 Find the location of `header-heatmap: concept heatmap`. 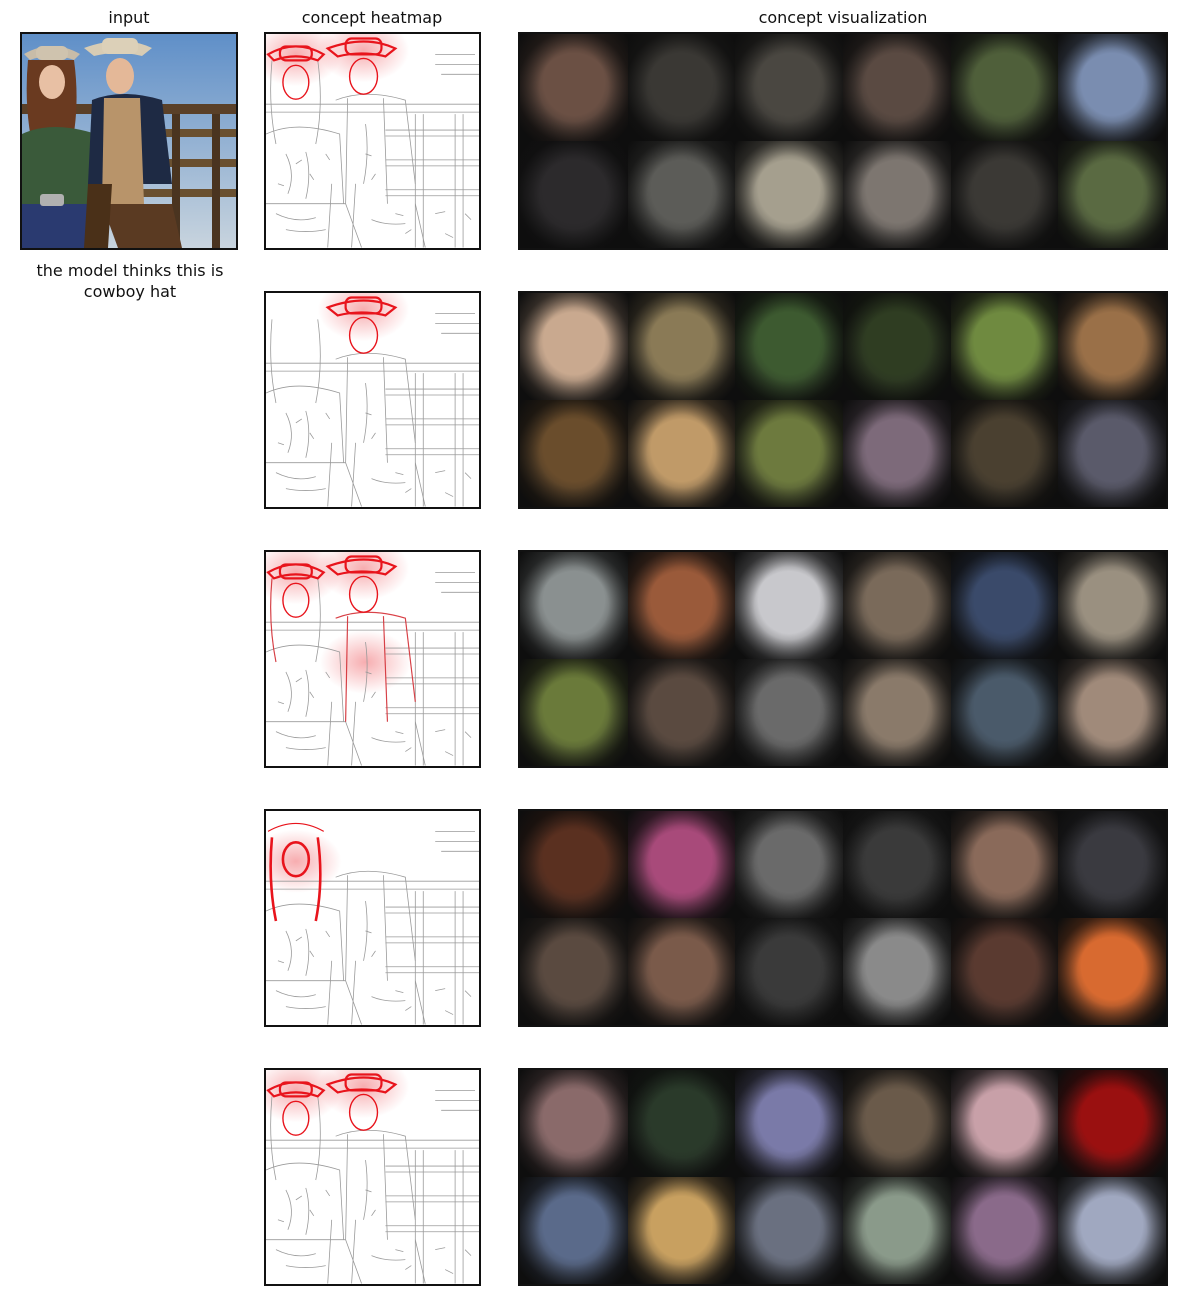

header-heatmap: concept heatmap is located at coordinates (372, 17).